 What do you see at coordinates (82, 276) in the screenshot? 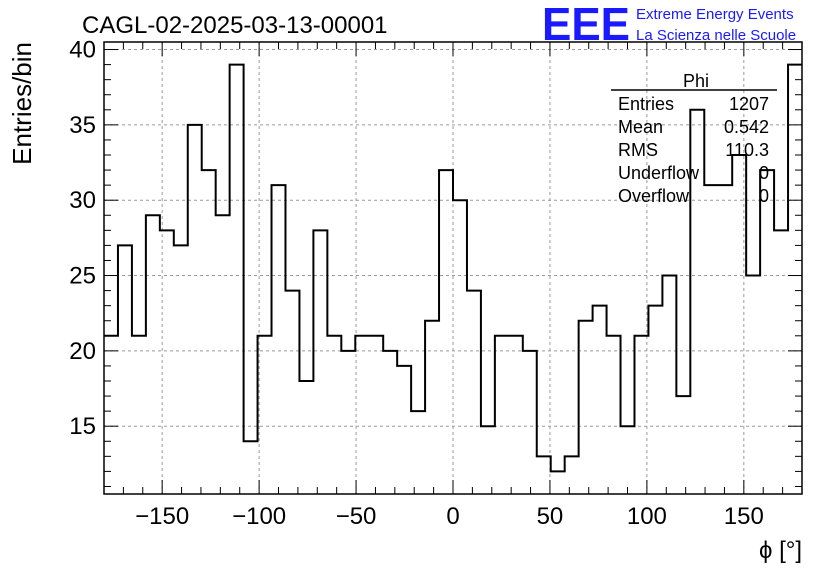
I see `y-tick-label: 25` at bounding box center [82, 276].